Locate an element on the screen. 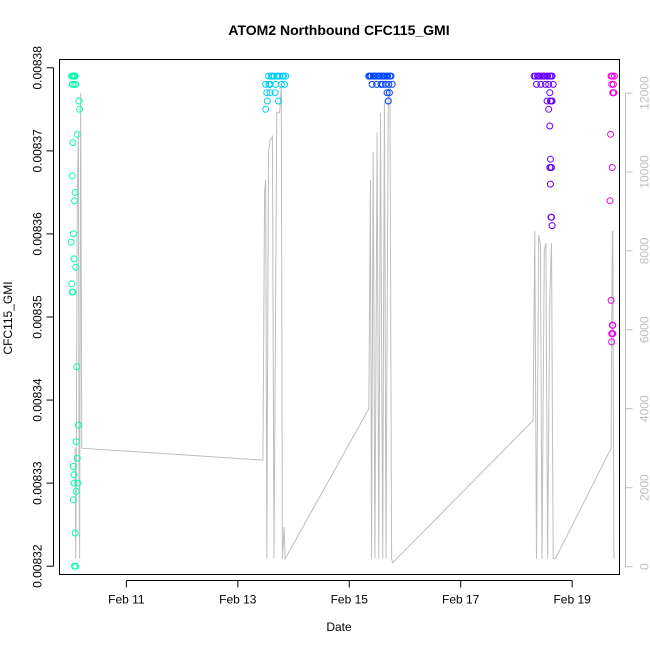  y-tick-label-2: 0.00833 is located at coordinates (38, 483).